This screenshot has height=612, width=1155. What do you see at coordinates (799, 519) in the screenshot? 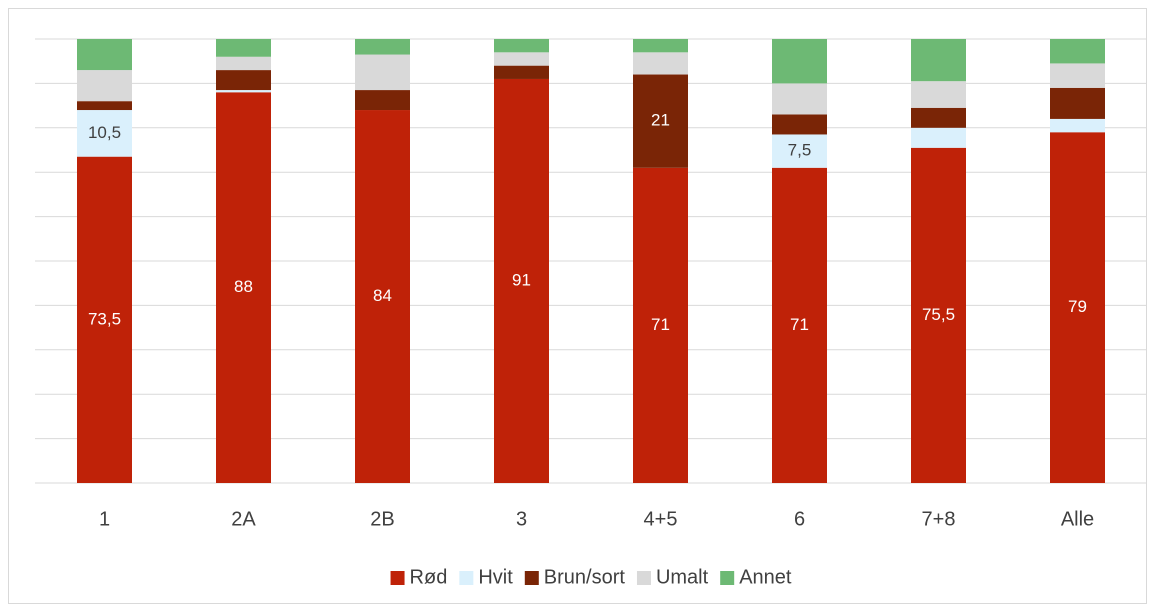
I see `x-tick-label: 6` at bounding box center [799, 519].